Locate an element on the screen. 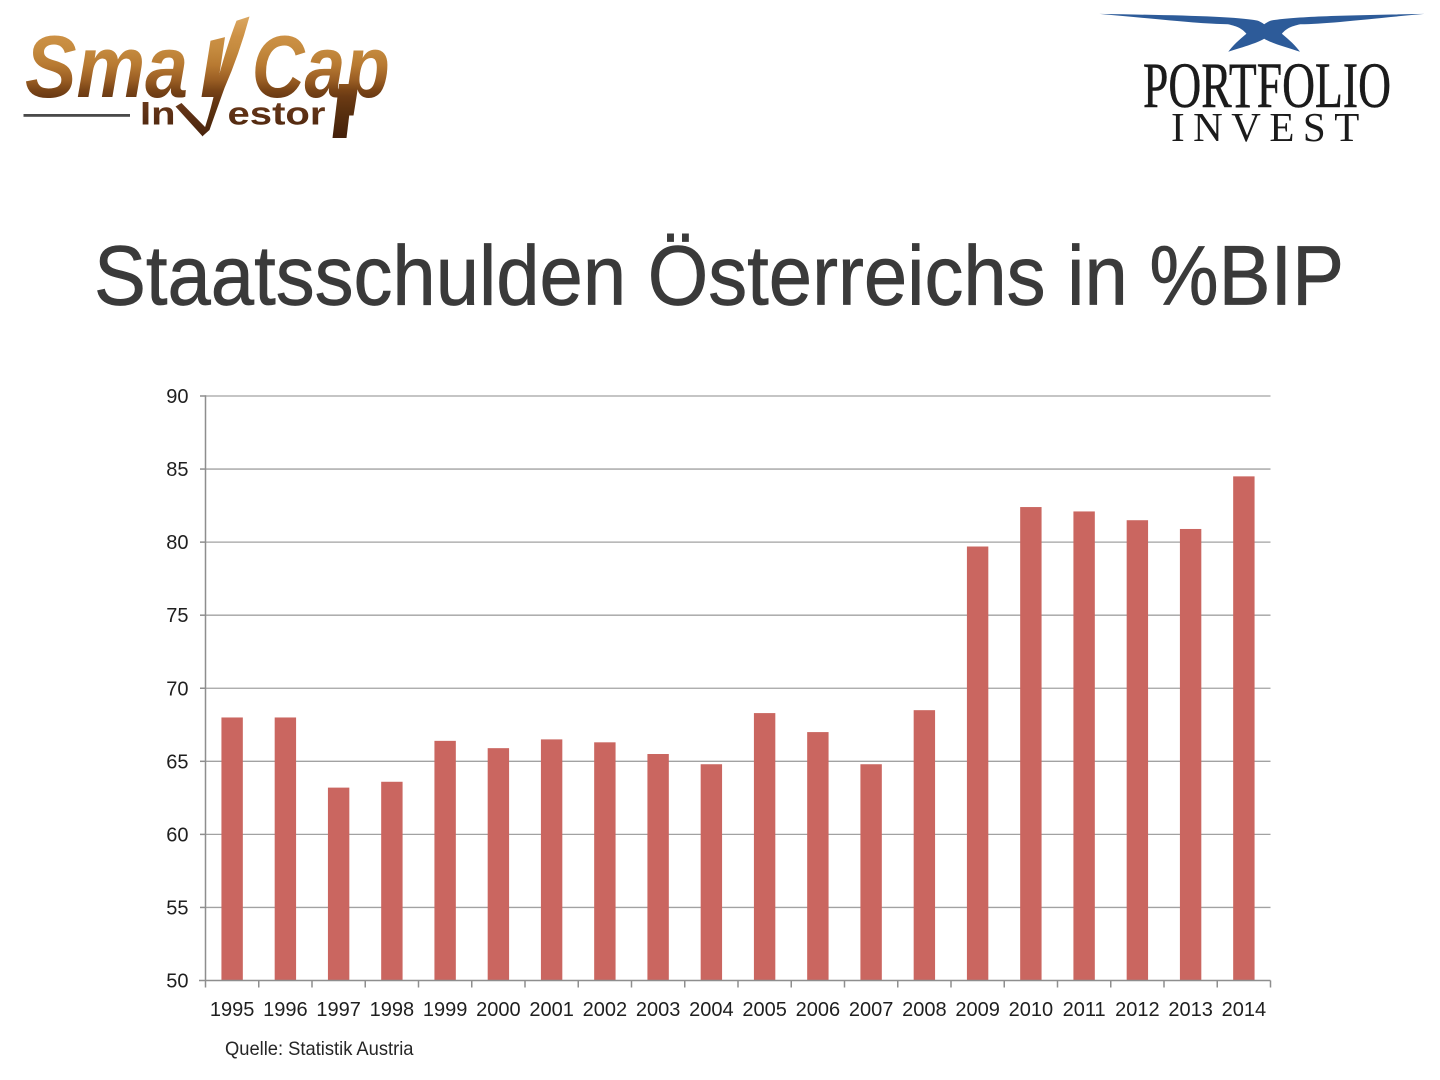  svg-text: 1996 is located at coordinates (285, 1010).